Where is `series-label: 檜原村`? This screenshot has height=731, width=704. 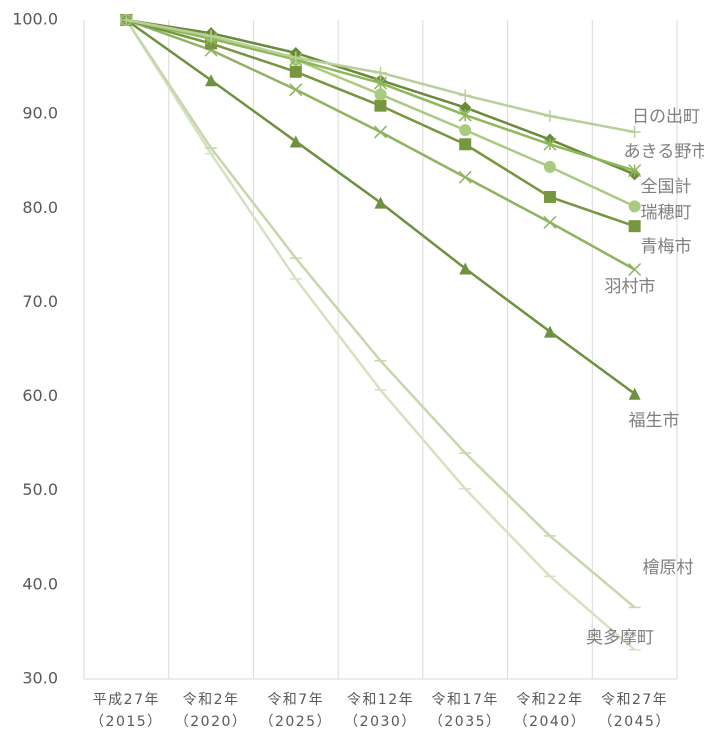
series-label: 檜原村 is located at coordinates (668, 567).